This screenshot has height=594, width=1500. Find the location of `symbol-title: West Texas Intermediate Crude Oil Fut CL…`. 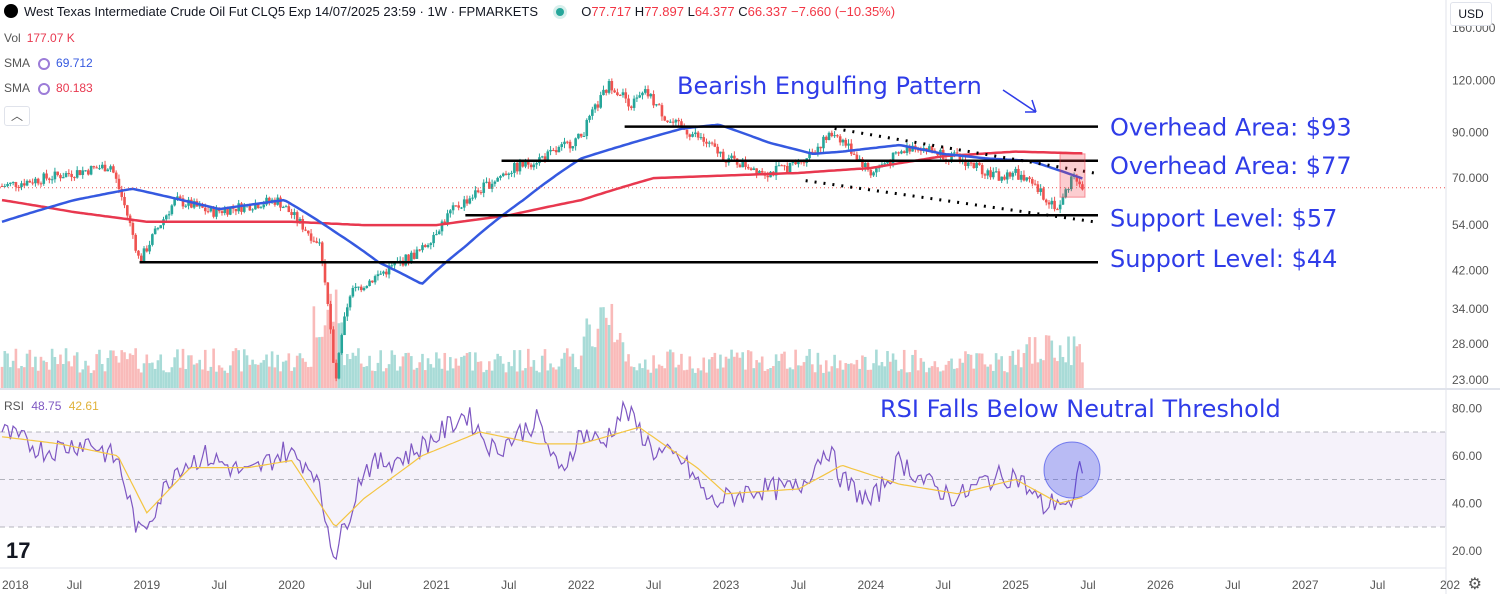

symbol-title: West Texas Intermediate Crude Oil Fut CL… is located at coordinates (220, 11).